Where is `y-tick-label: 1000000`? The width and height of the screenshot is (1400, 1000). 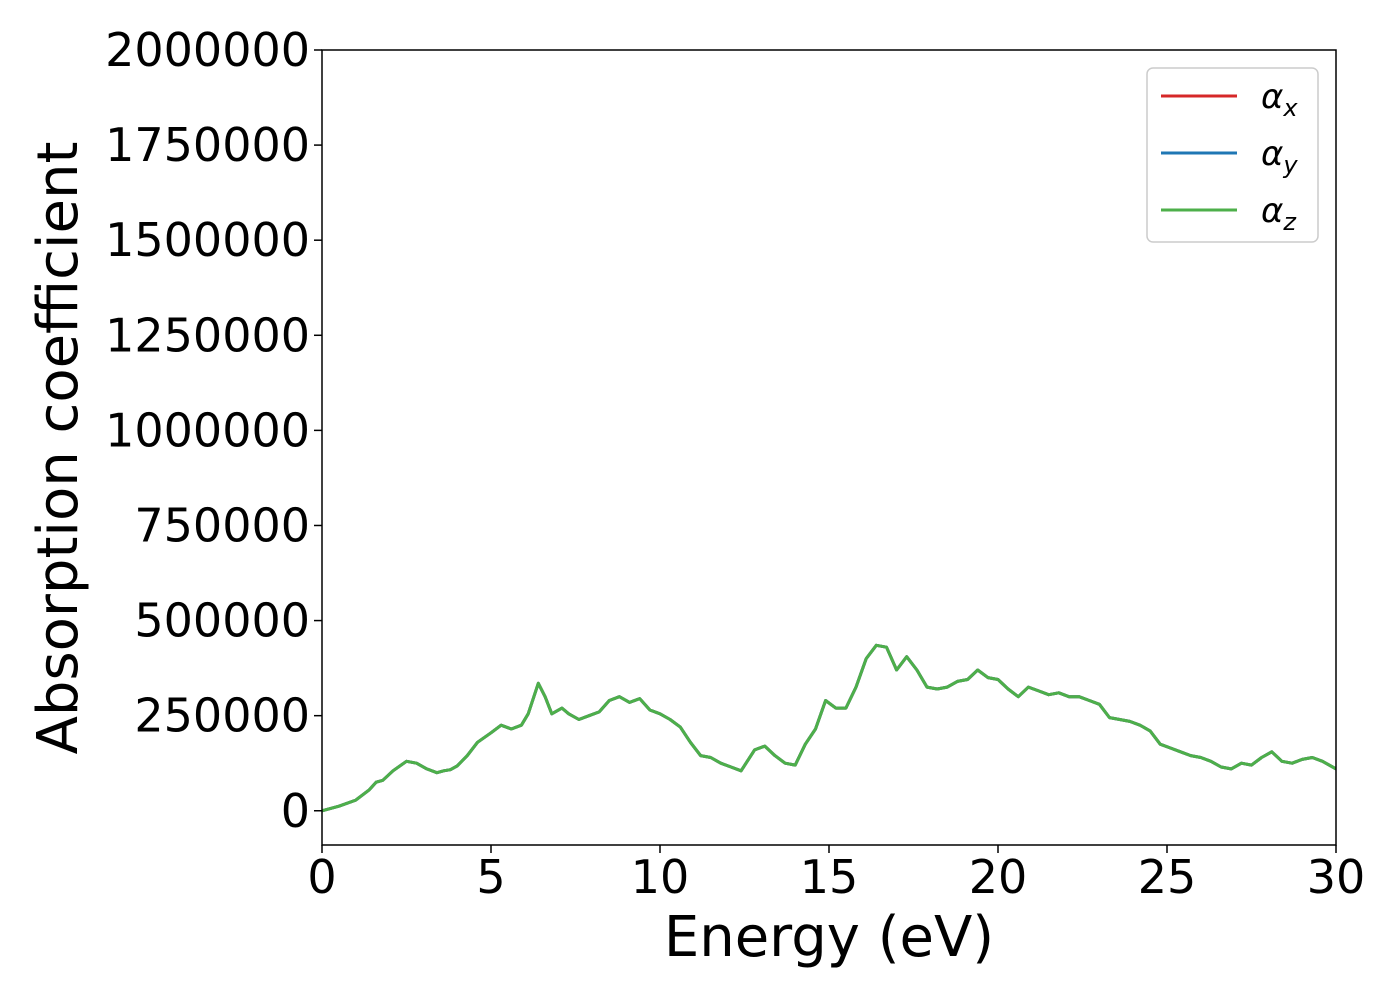
y-tick-label: 1000000 is located at coordinates (207, 430).